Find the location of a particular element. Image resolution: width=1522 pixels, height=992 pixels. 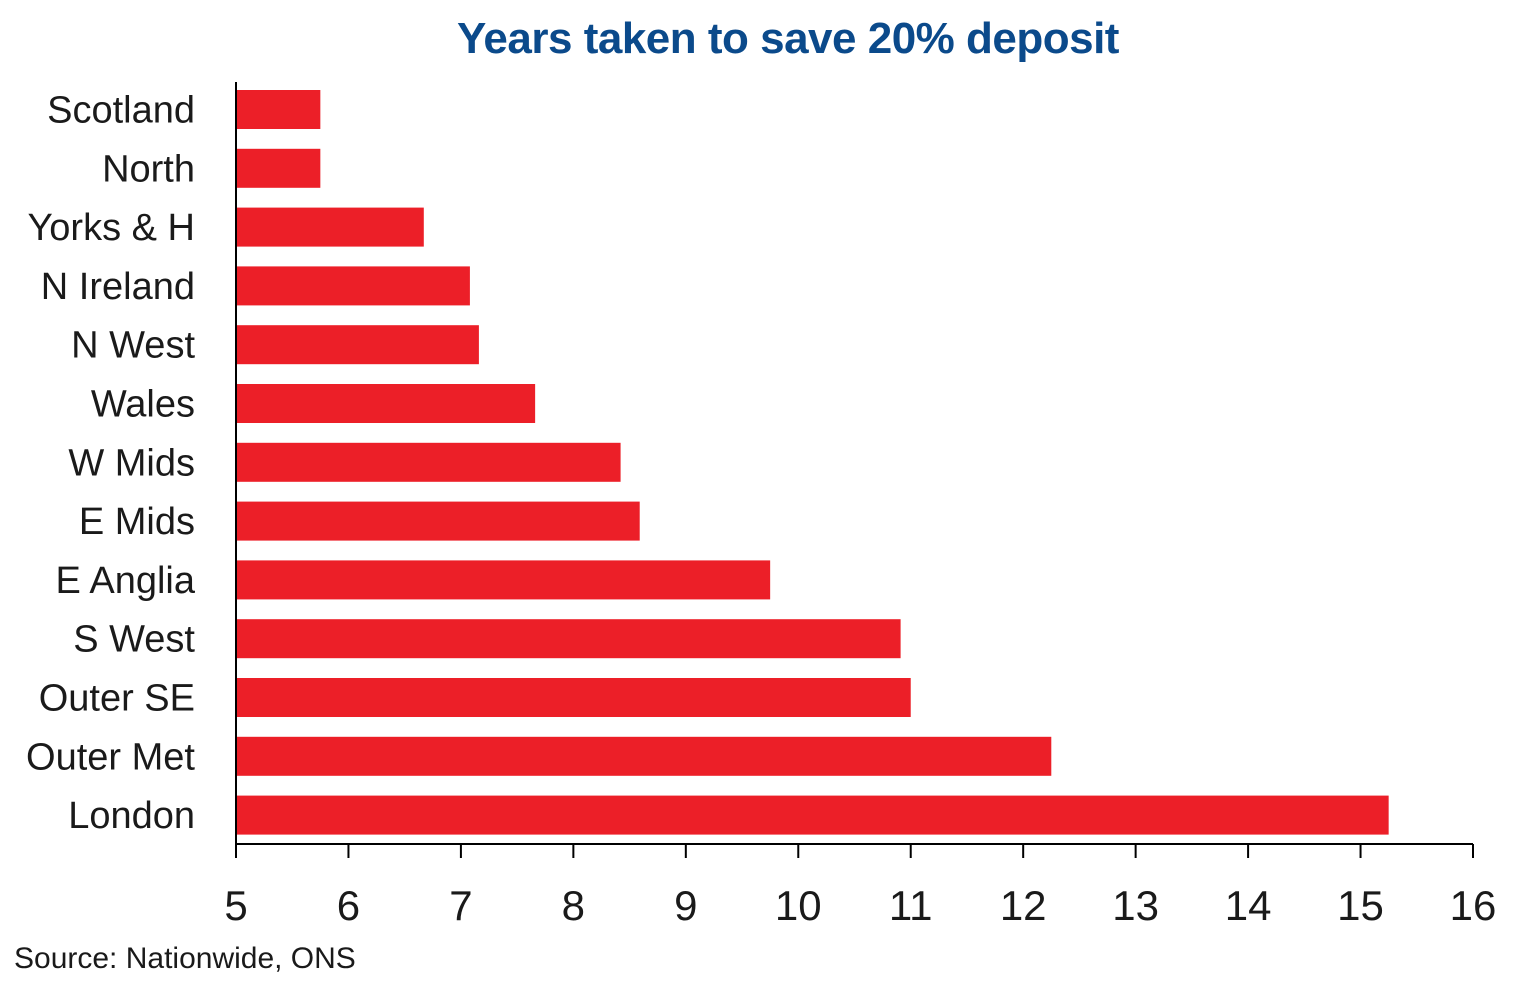

category-label: S West is located at coordinates (134, 640).